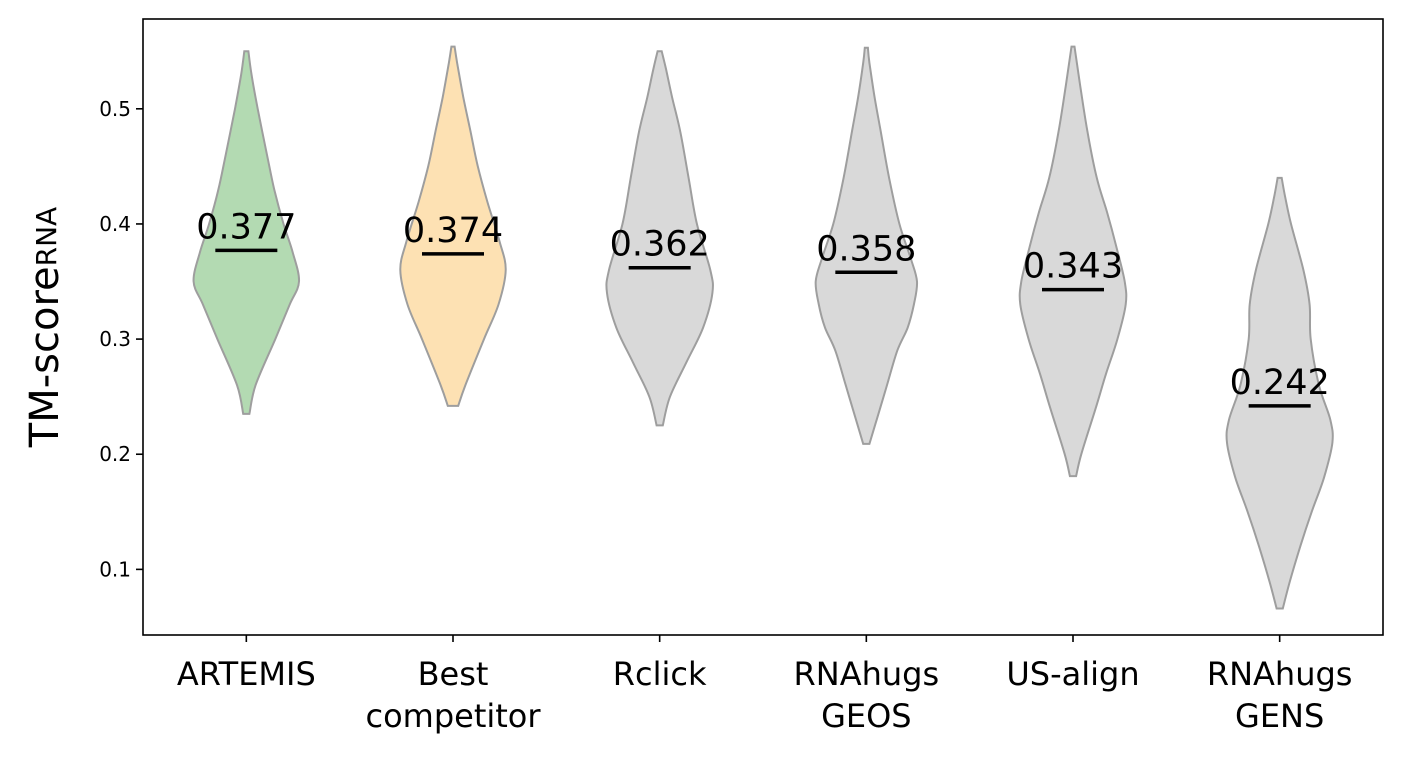 The image size is (1403, 757). Describe the element at coordinates (660, 674) in the screenshot. I see `x-tick-label-3: Rclick` at that location.